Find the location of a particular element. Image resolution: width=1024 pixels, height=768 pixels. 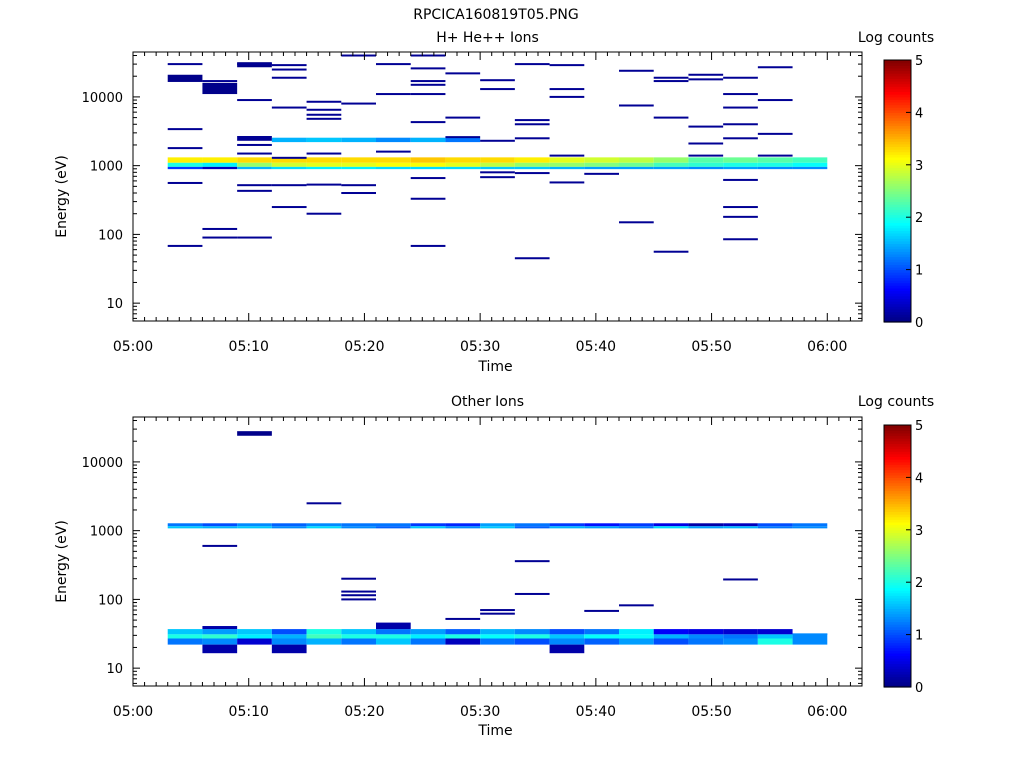

y-tick-label: 1000 is located at coordinates (106, 532).